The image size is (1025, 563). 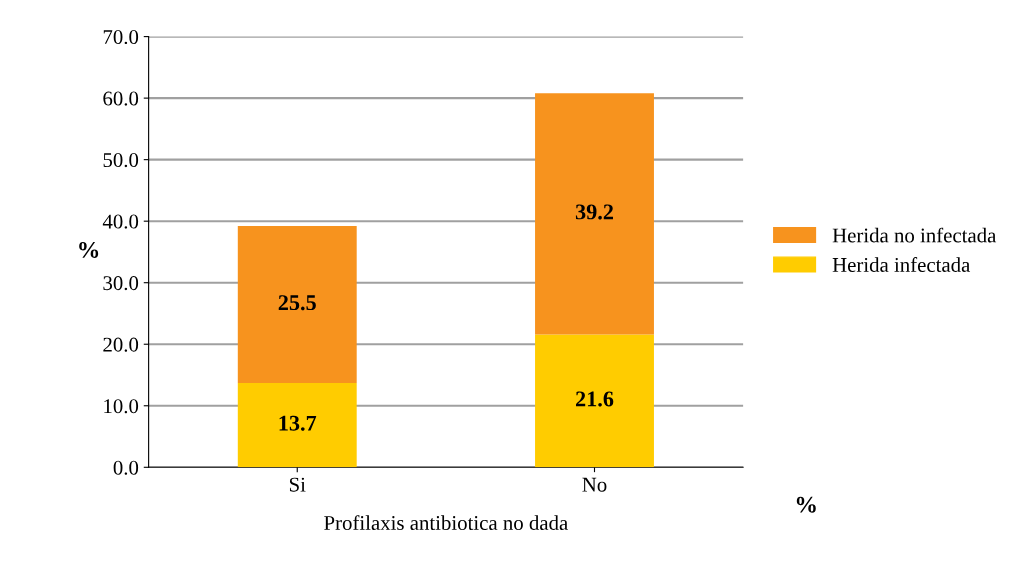 What do you see at coordinates (120, 221) in the screenshot?
I see `y-tick-label: 40.0` at bounding box center [120, 221].